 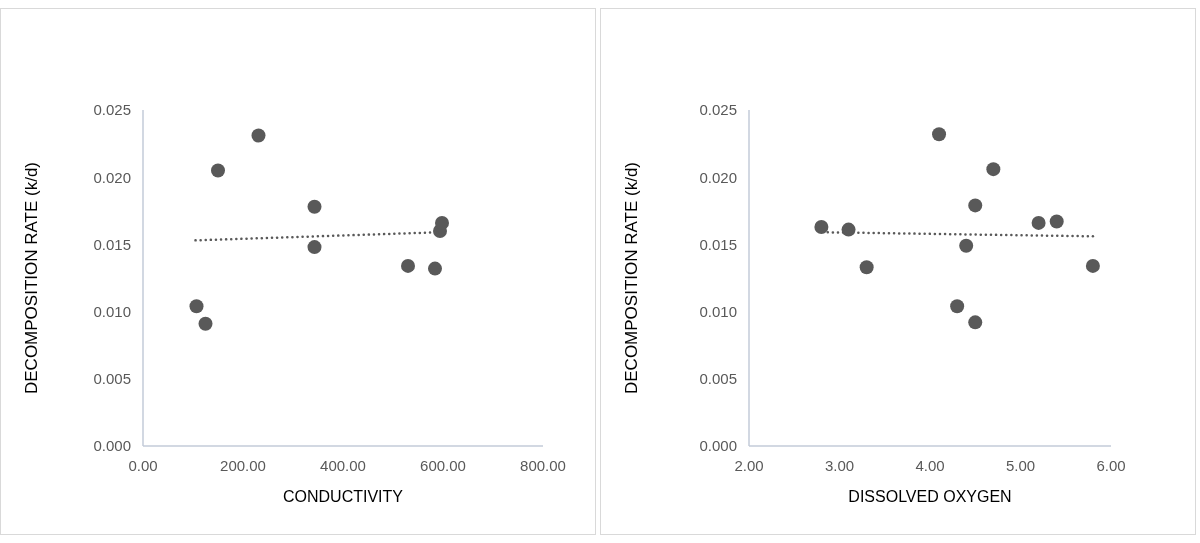 I want to click on x-tick-label: 200.00, so click(x=243, y=465).